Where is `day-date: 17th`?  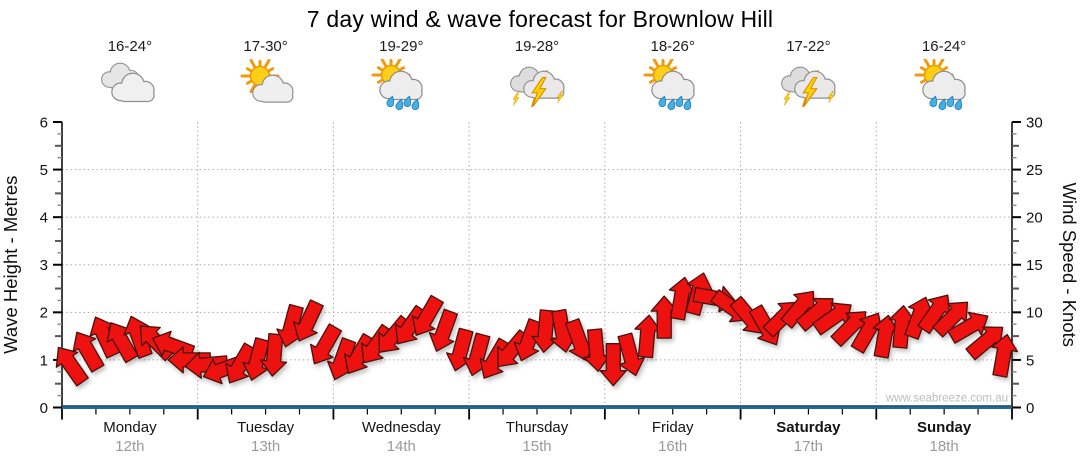
day-date: 17th is located at coordinates (808, 446).